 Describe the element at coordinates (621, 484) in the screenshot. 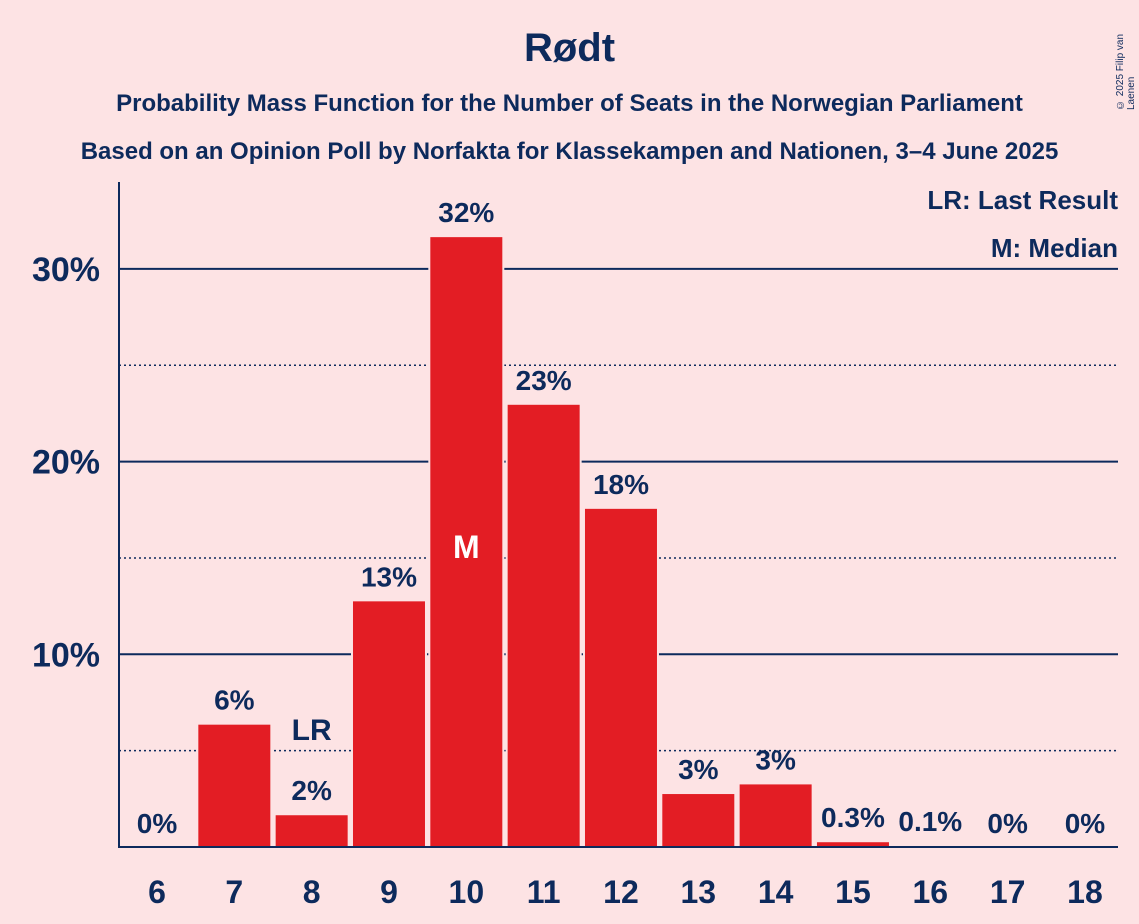

I see `bar-value-label: 18%` at that location.